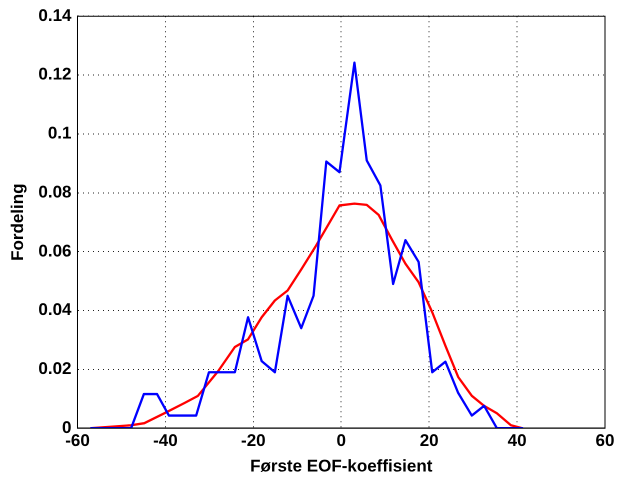  What do you see at coordinates (55, 250) in the screenshot?
I see `y-tick-label: 0.06` at bounding box center [55, 250].